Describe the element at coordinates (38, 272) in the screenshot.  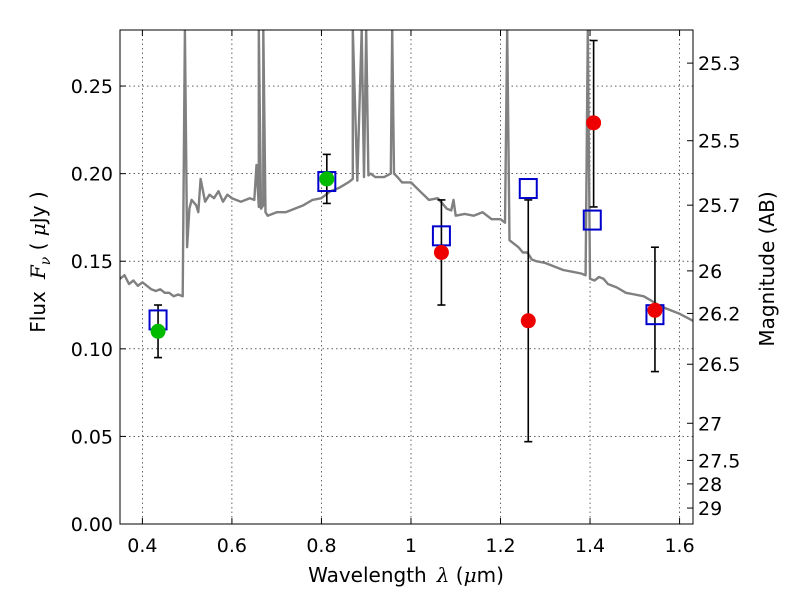
I see `y-axis-label-symbol: F` at that location.